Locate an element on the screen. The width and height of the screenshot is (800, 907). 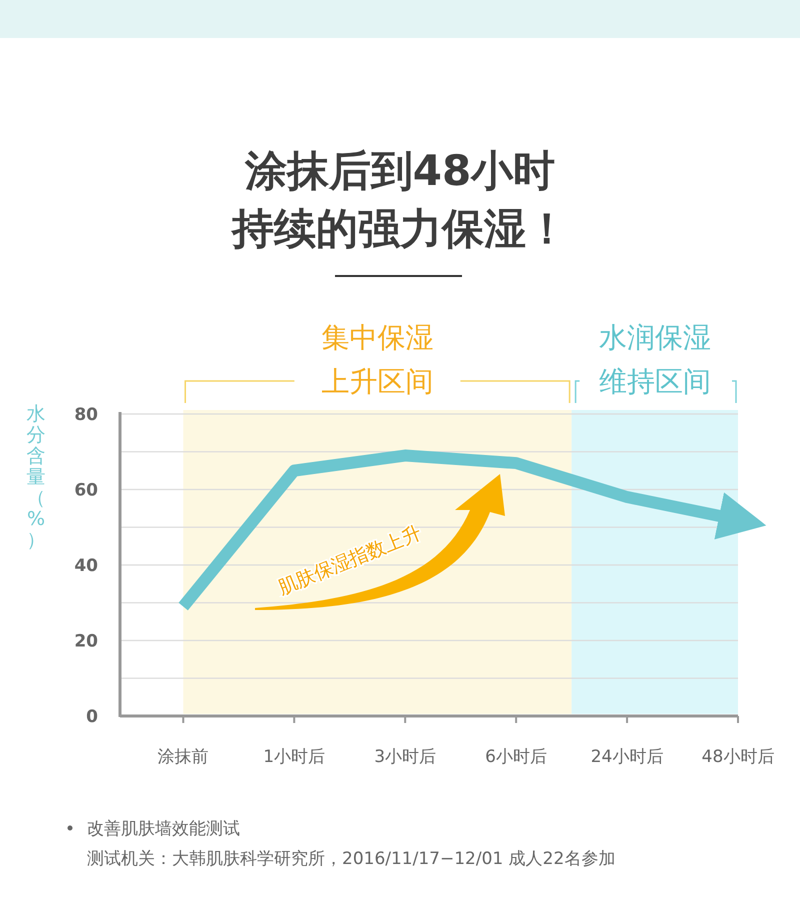
text: 测试机关：大韩肌肤科学研究所，2016/11/17−12/01 成人22名参加 is located at coordinates (351, 859).